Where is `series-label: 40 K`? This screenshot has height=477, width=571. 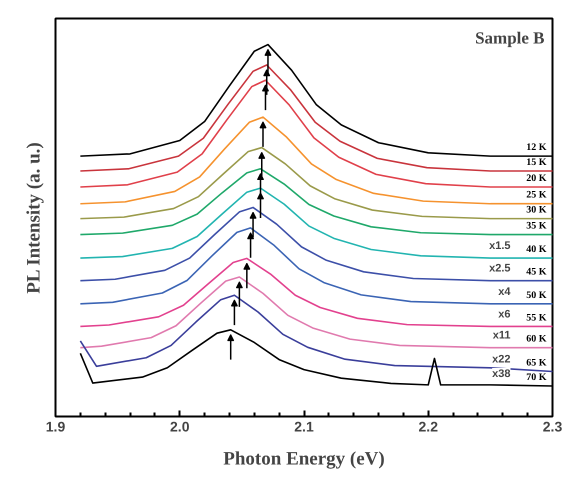 series-label: 40 K is located at coordinates (536, 250).